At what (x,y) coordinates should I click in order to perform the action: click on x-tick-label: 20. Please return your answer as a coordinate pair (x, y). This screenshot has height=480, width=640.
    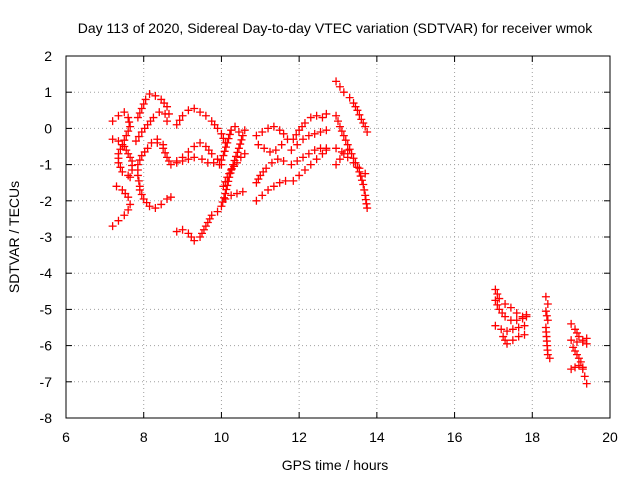
    Looking at the image, I should click on (610, 437).